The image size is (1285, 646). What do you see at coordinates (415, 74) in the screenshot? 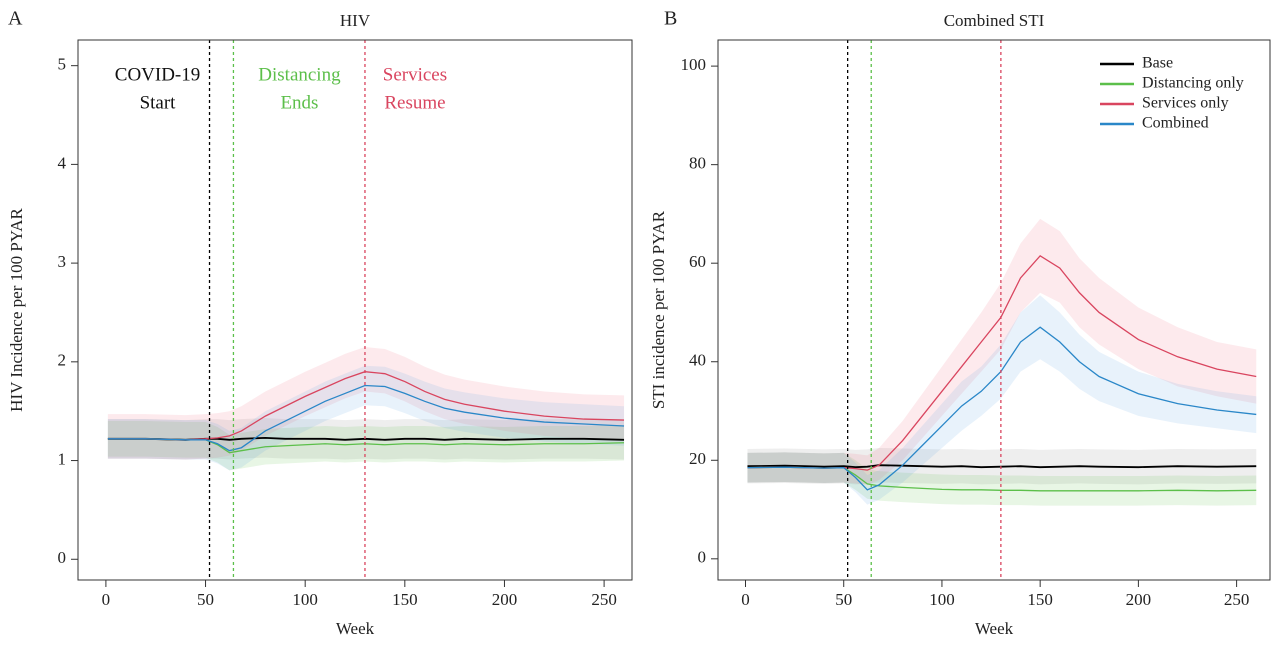
I see `event-label: Services` at bounding box center [415, 74].